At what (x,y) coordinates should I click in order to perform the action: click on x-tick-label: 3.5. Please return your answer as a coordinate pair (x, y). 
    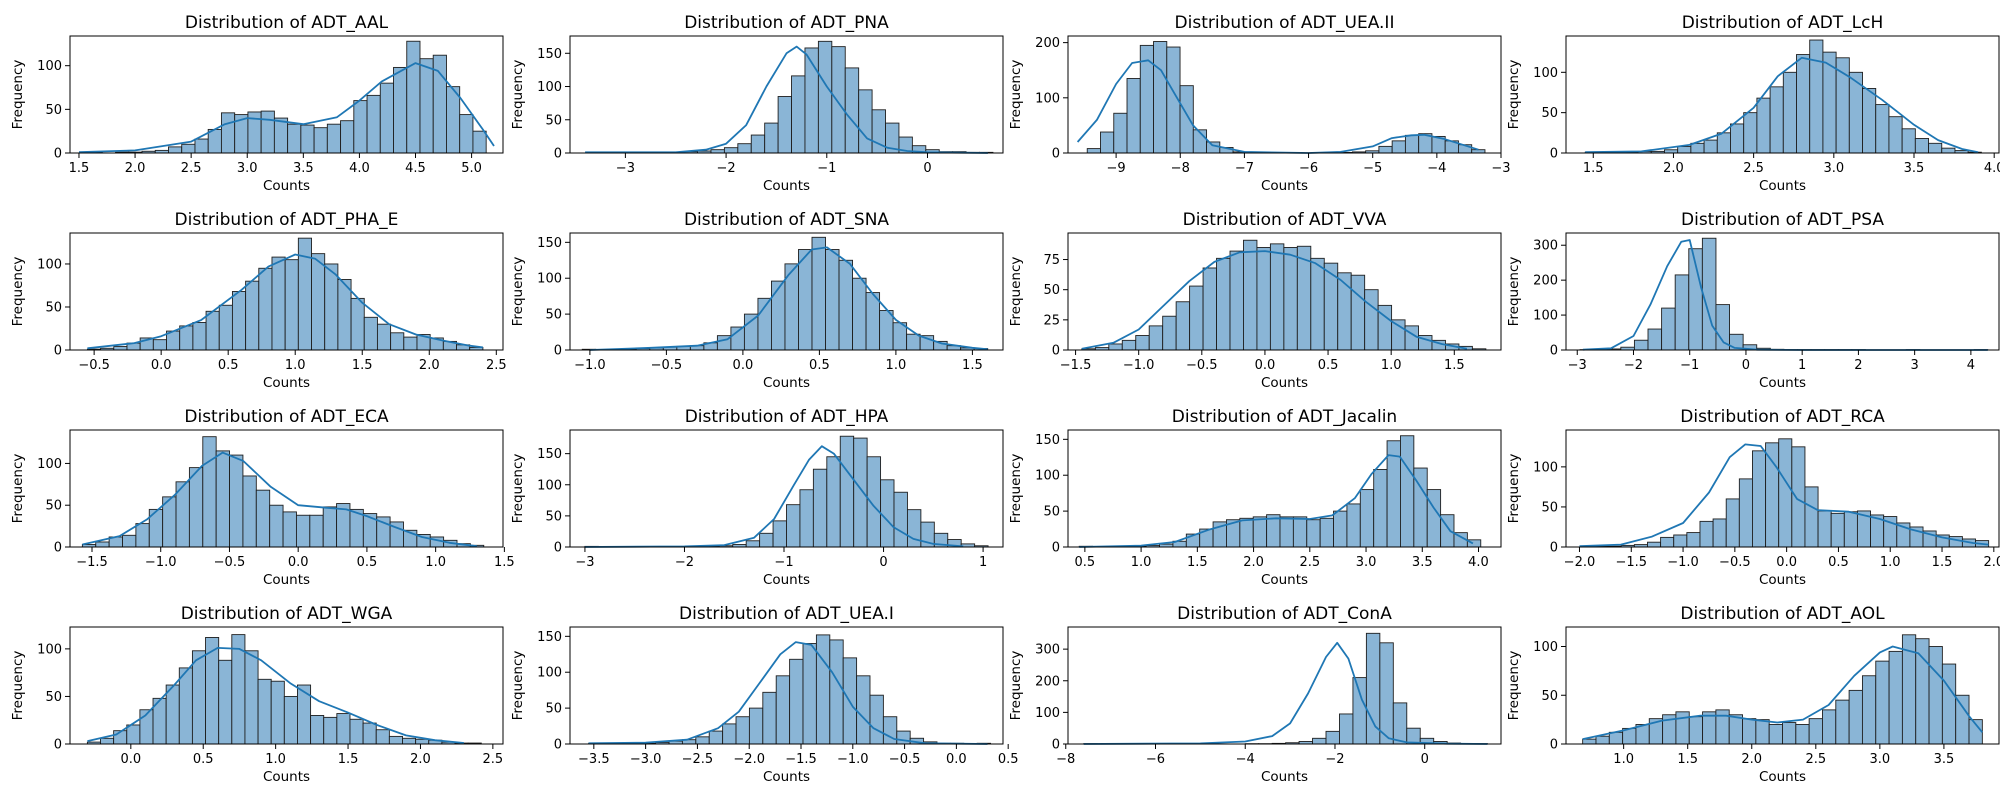
    Looking at the image, I should click on (1422, 562).